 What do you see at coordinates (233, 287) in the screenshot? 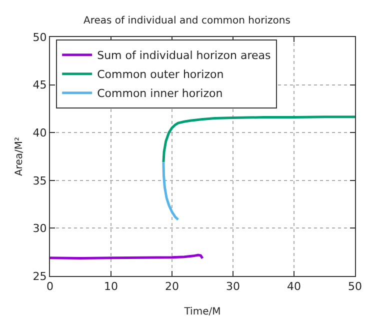
I see `x-tick-label: 30` at bounding box center [233, 287].